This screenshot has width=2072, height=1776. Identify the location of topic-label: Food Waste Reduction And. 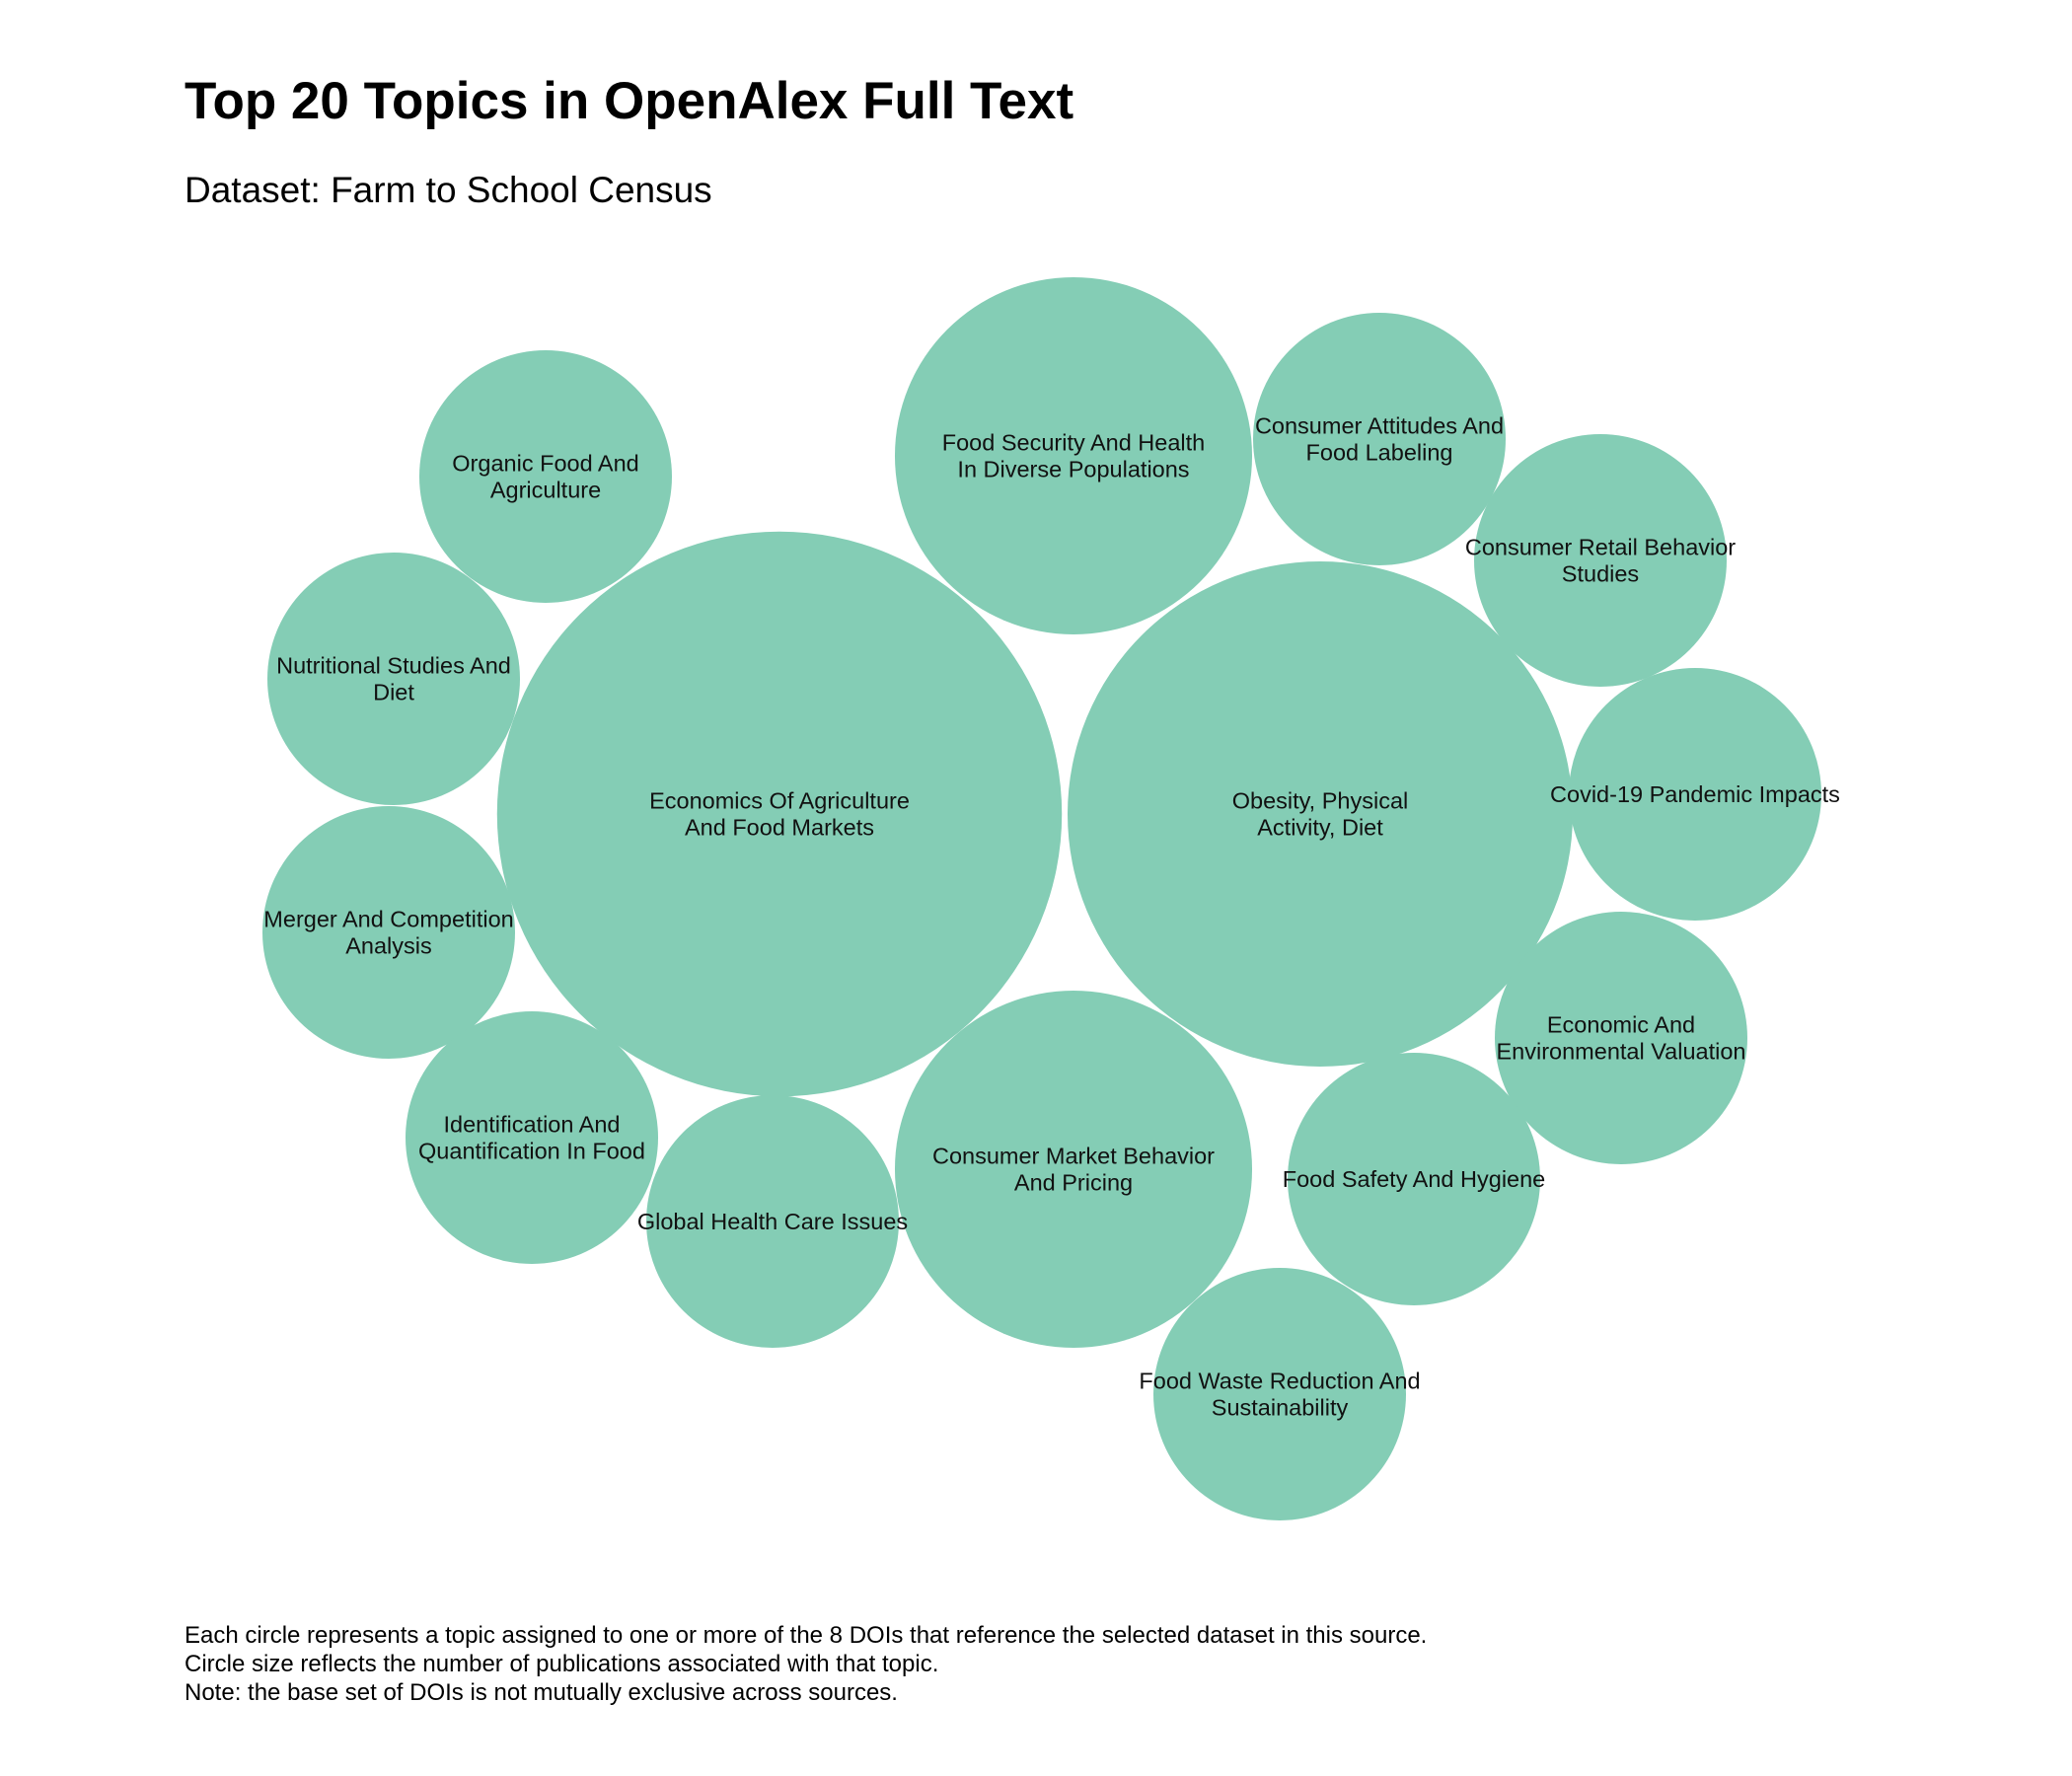
(1280, 1381).